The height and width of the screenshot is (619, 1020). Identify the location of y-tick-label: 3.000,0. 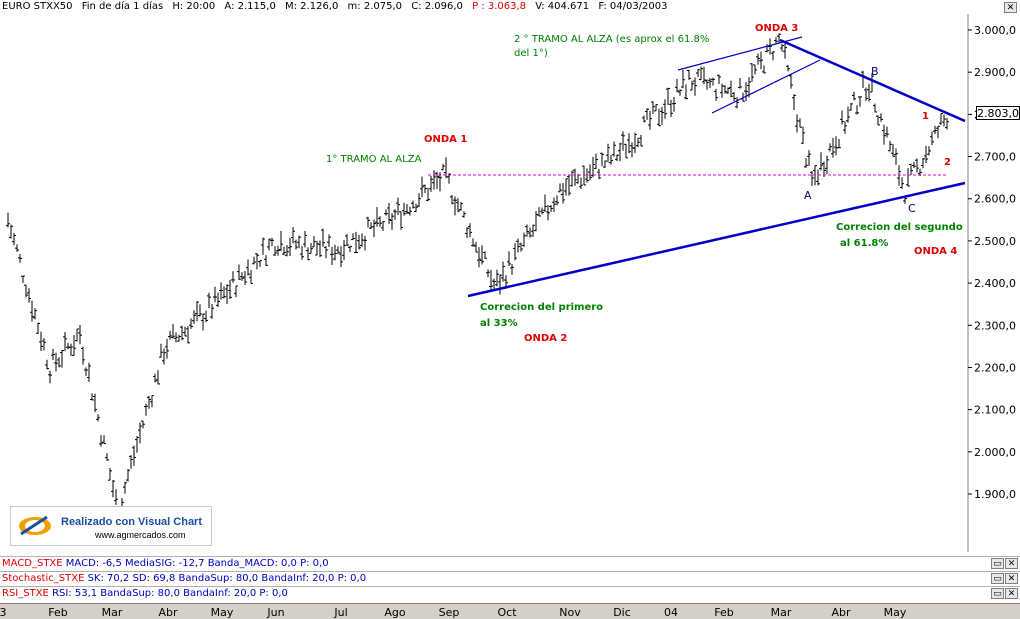
(995, 30).